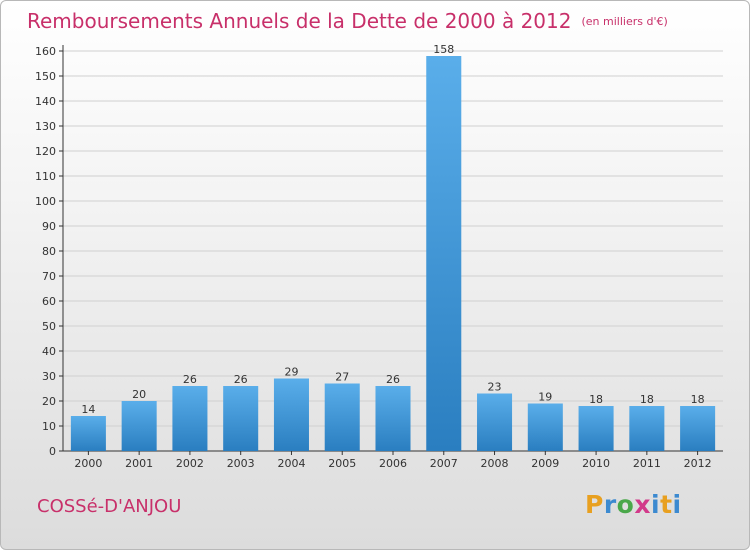  Describe the element at coordinates (624, 21) in the screenshot. I see `chart-unit: (en milliers d'€)` at that location.